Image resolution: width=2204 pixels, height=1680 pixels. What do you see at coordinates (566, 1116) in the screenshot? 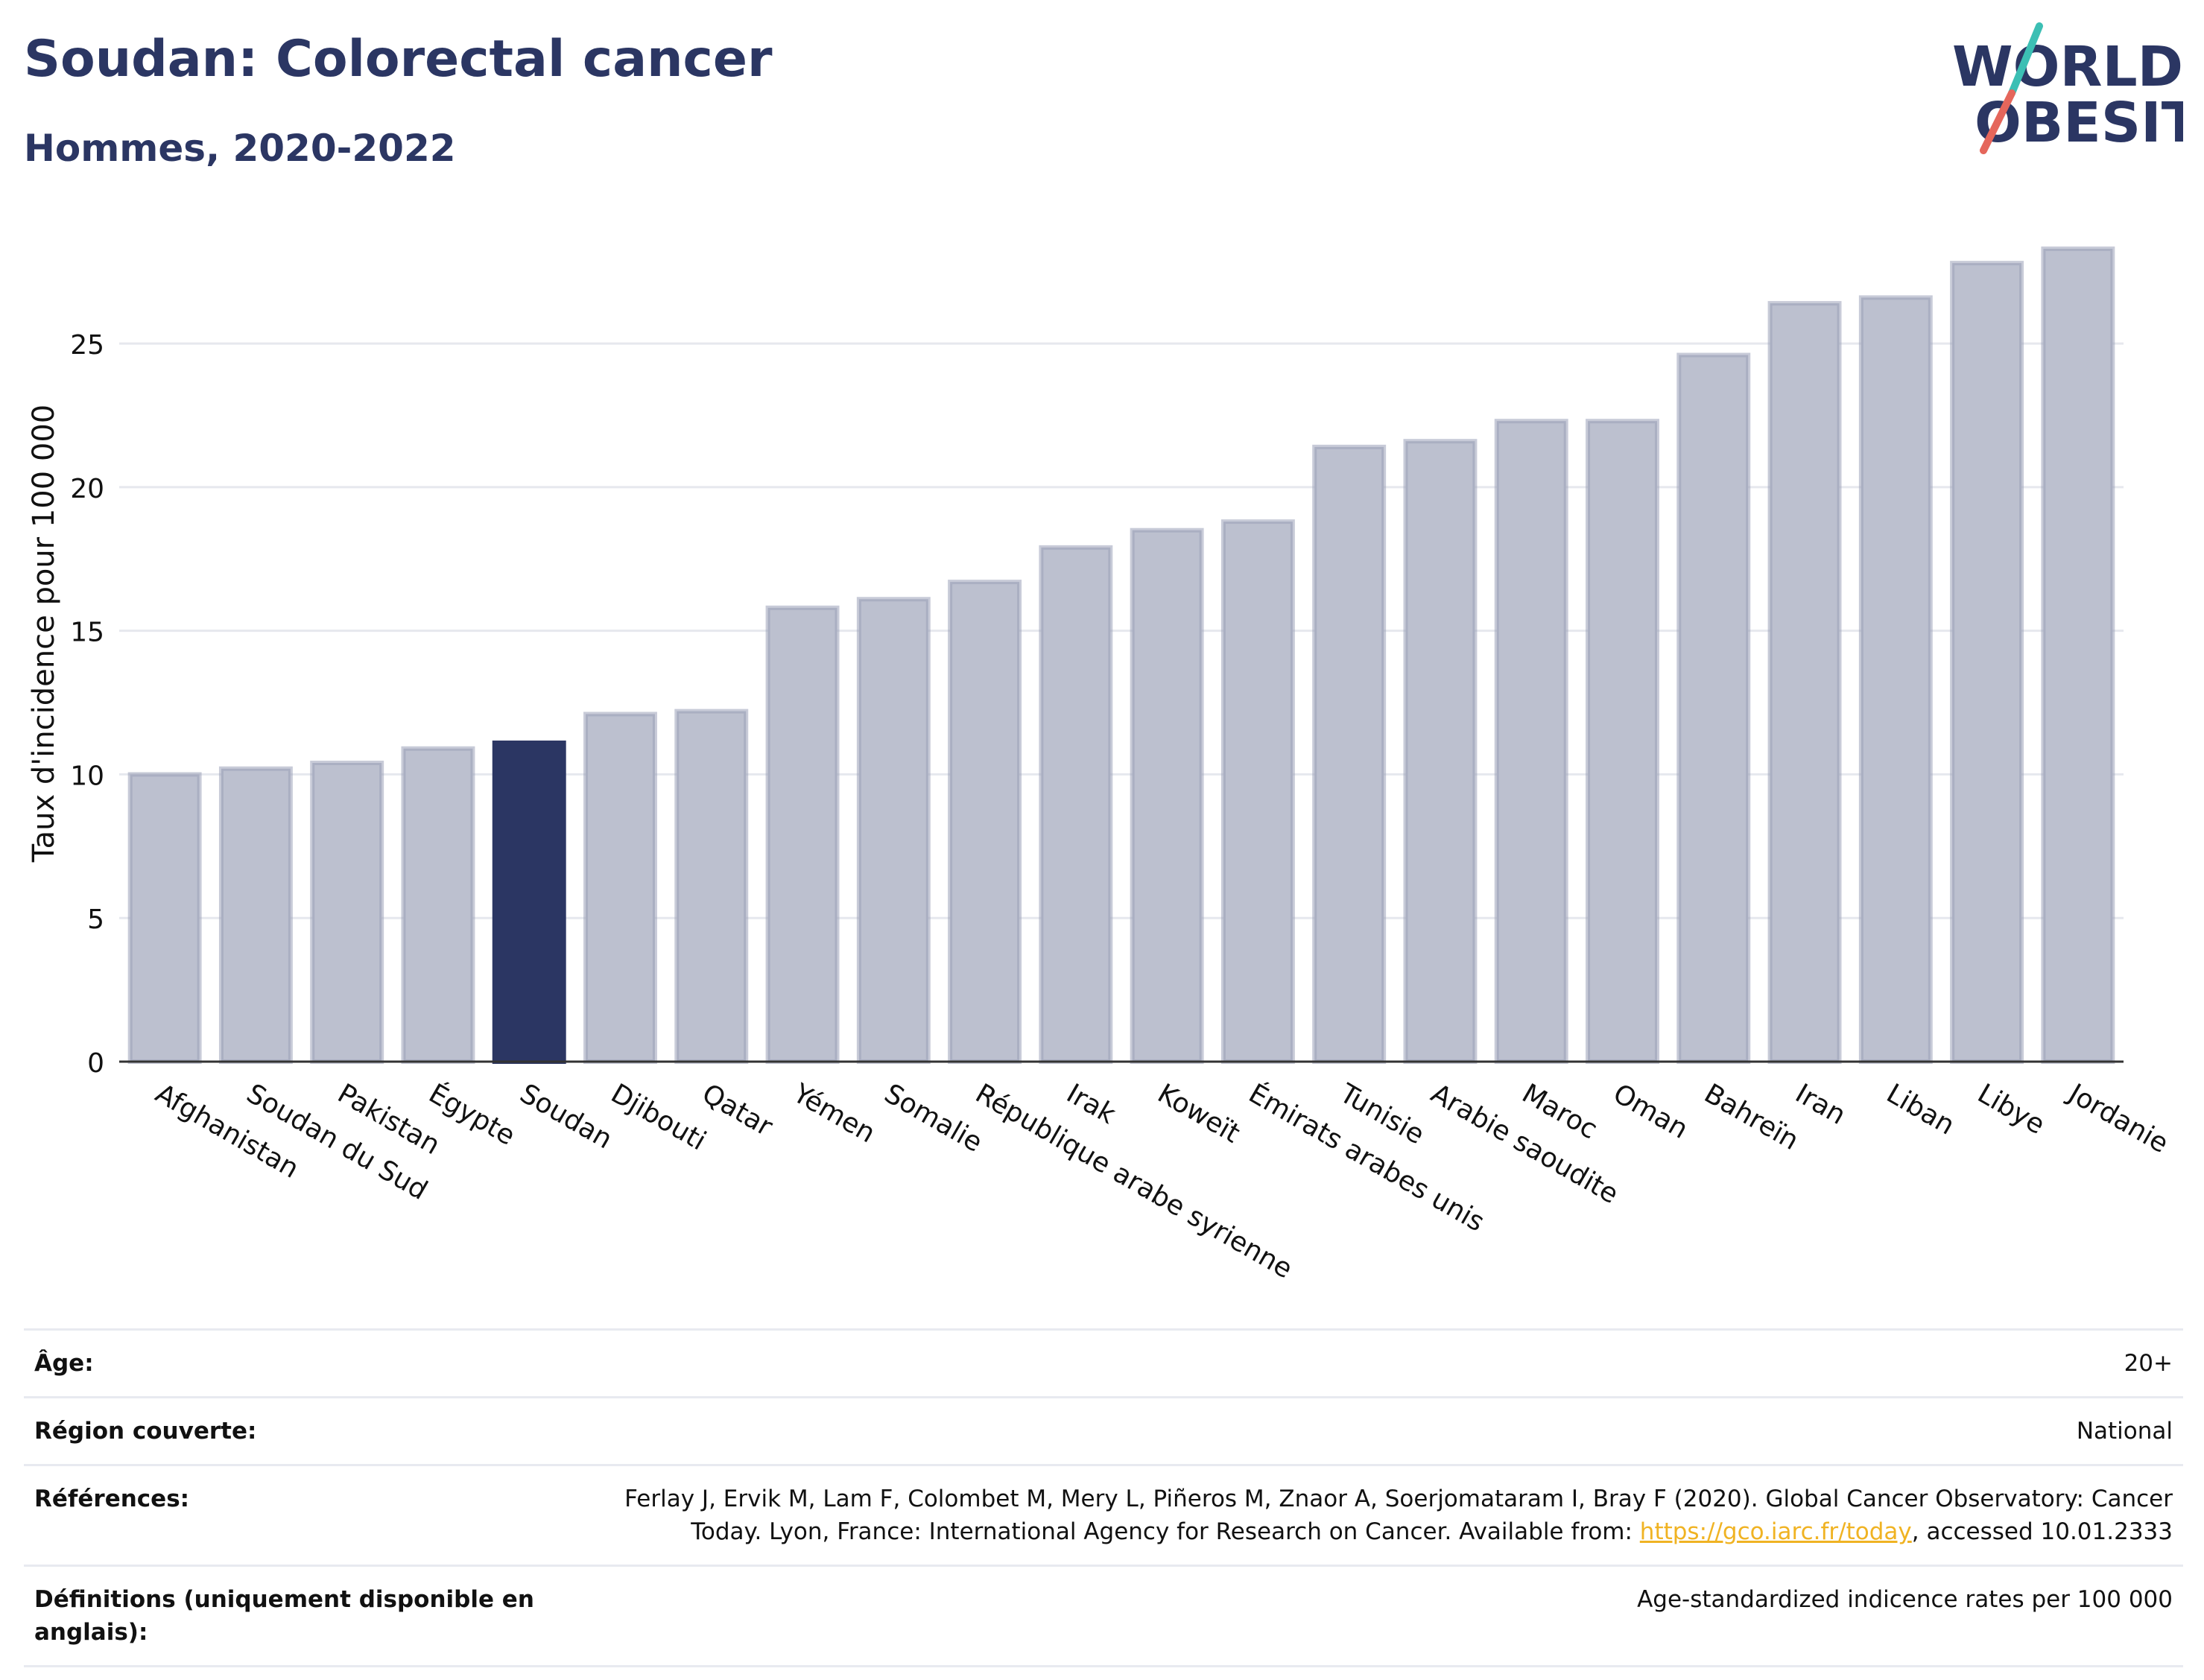
I see `x-tick-label: Soudan` at bounding box center [566, 1116].